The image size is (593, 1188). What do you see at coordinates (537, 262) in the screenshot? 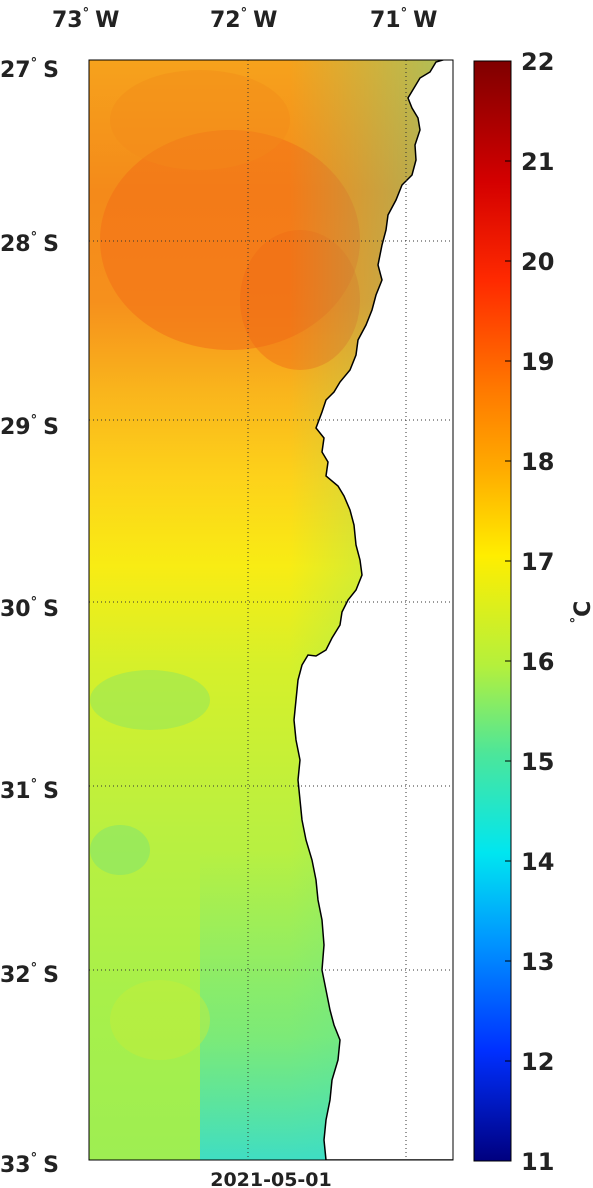
I see `colorbar-tick-label: 20` at bounding box center [537, 262].